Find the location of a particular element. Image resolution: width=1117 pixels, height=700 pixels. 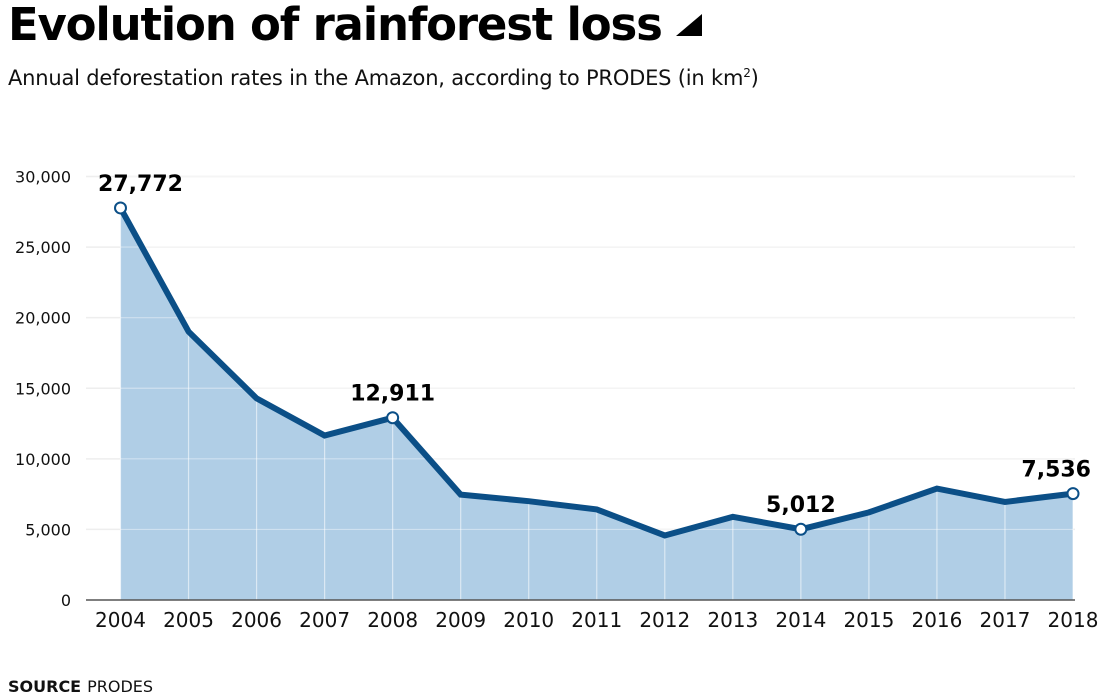

x-tick-label: 2008 is located at coordinates (392, 620).